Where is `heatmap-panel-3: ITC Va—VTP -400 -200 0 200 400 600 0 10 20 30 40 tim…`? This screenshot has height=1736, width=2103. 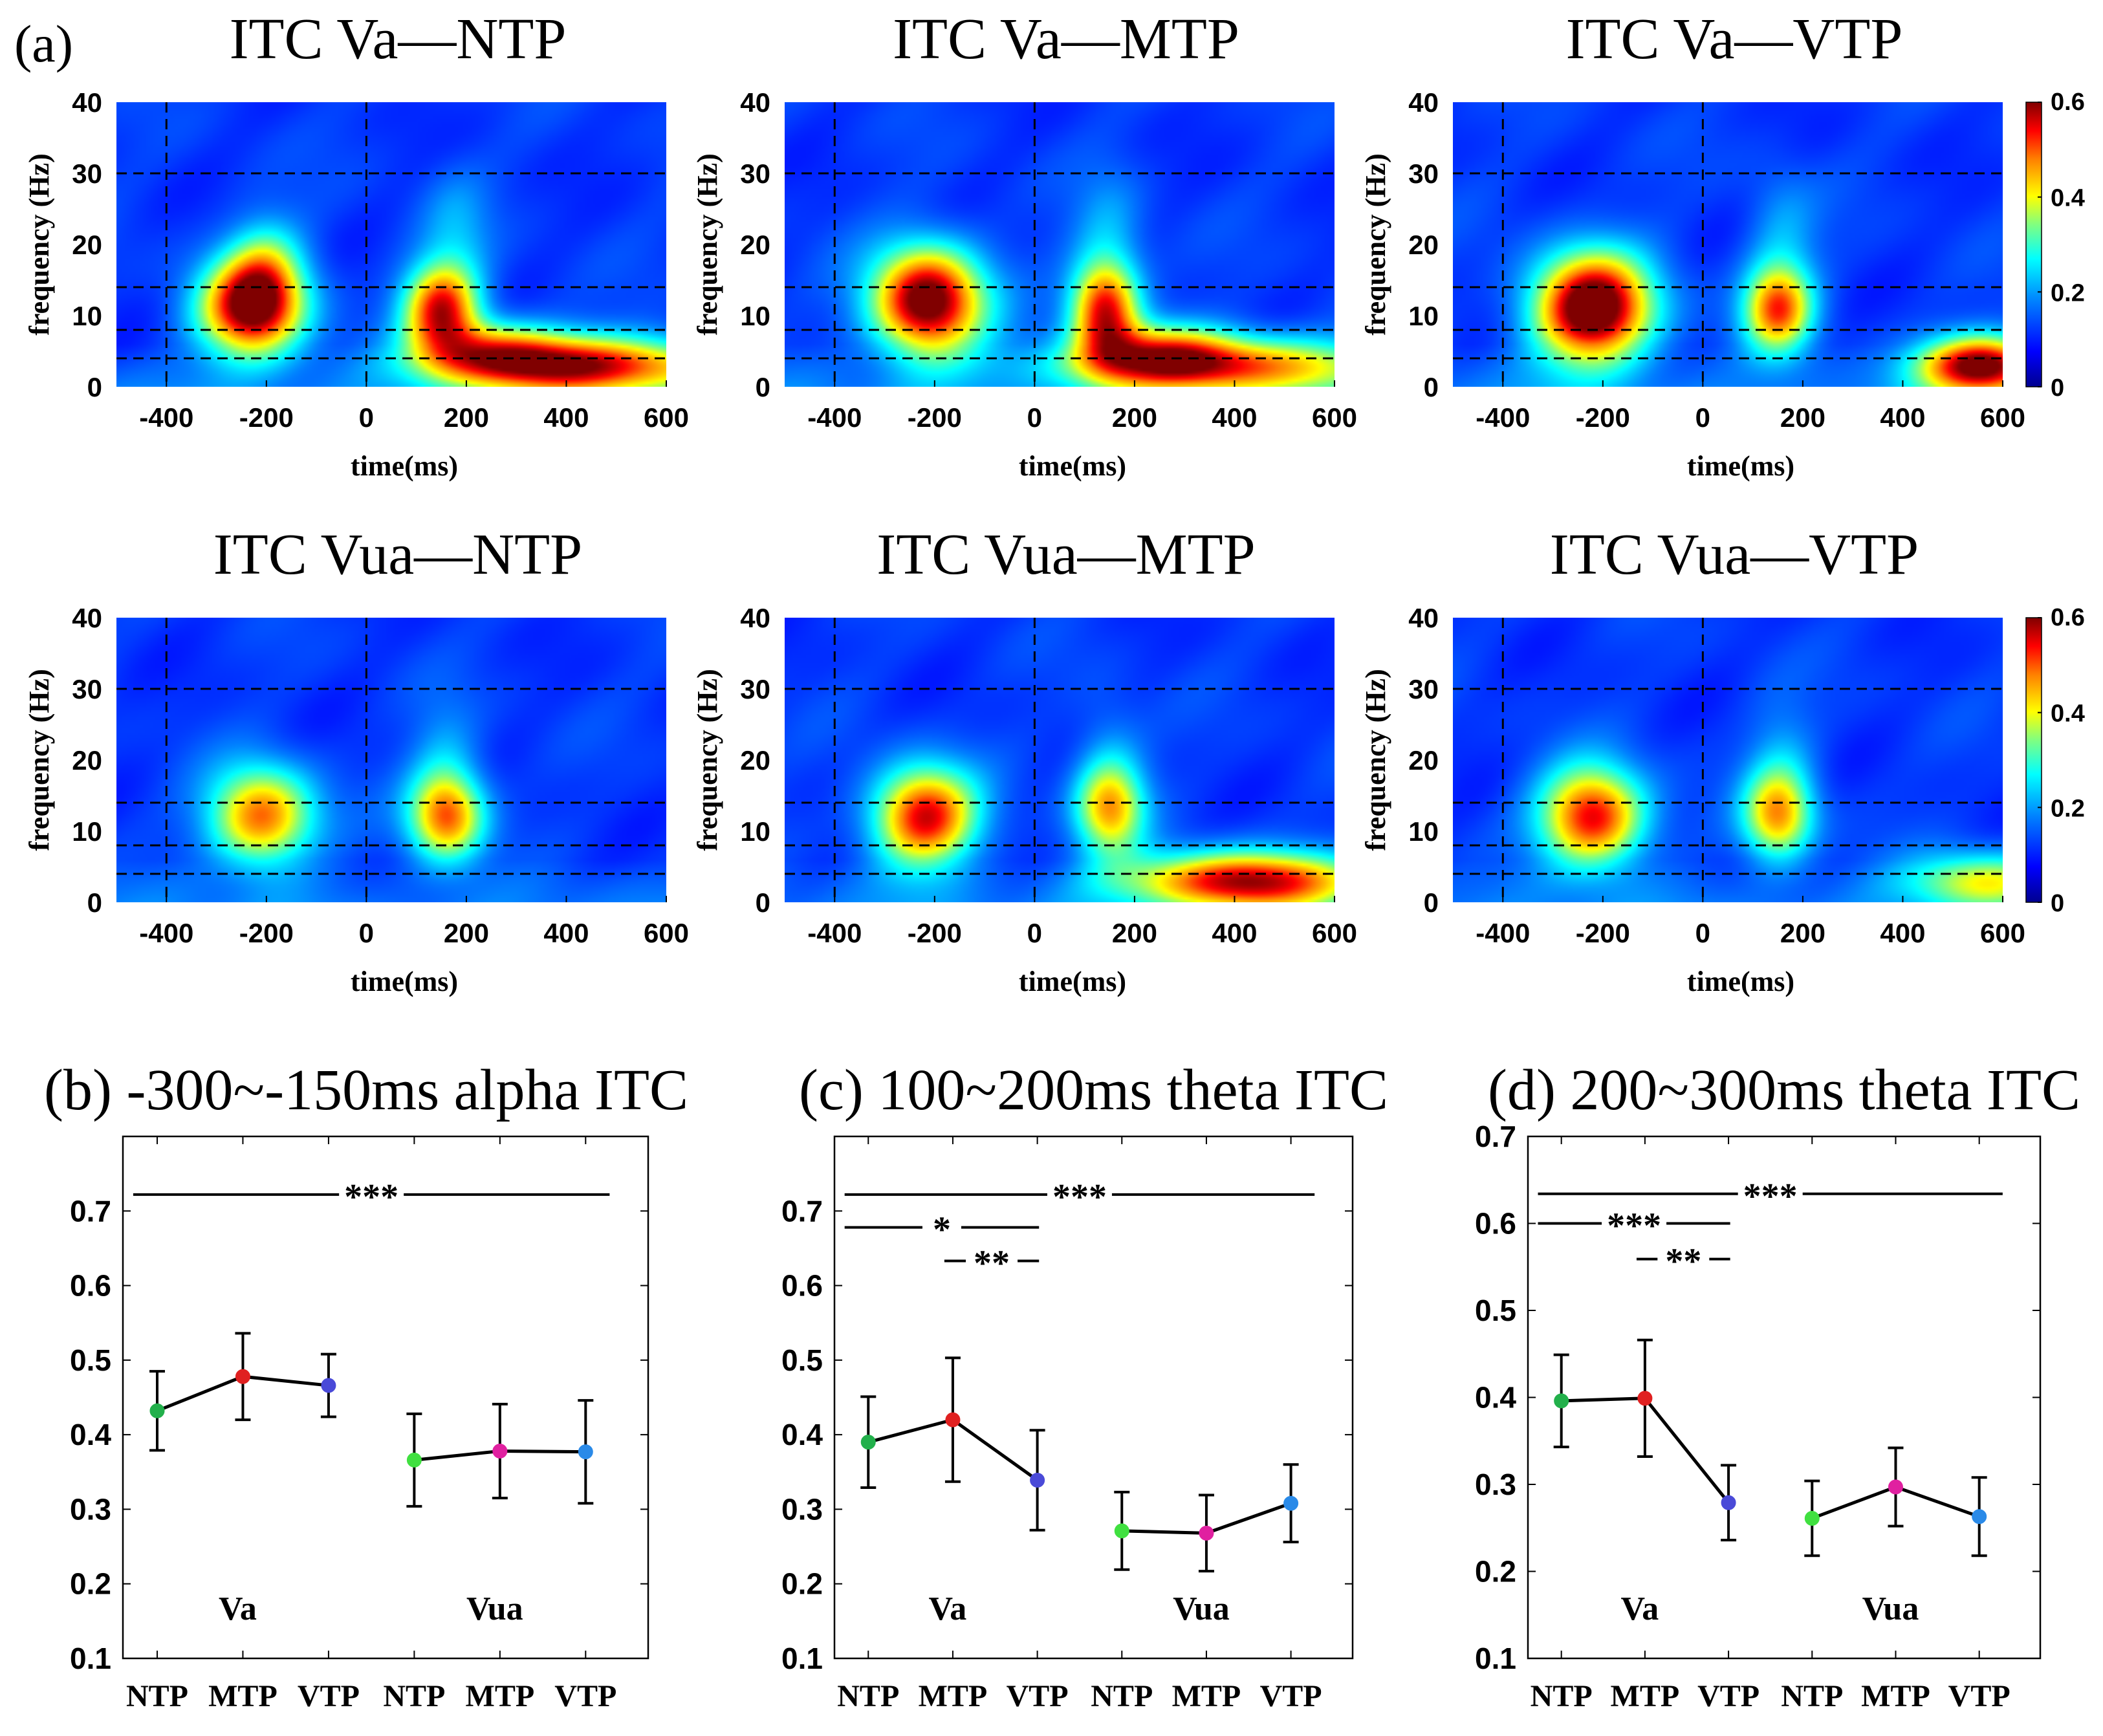 heatmap-panel-3: ITC Va—VTP -400 -200 0 200 400 600 0 10 20 30 40 tim… is located at coordinates (1692, 244).